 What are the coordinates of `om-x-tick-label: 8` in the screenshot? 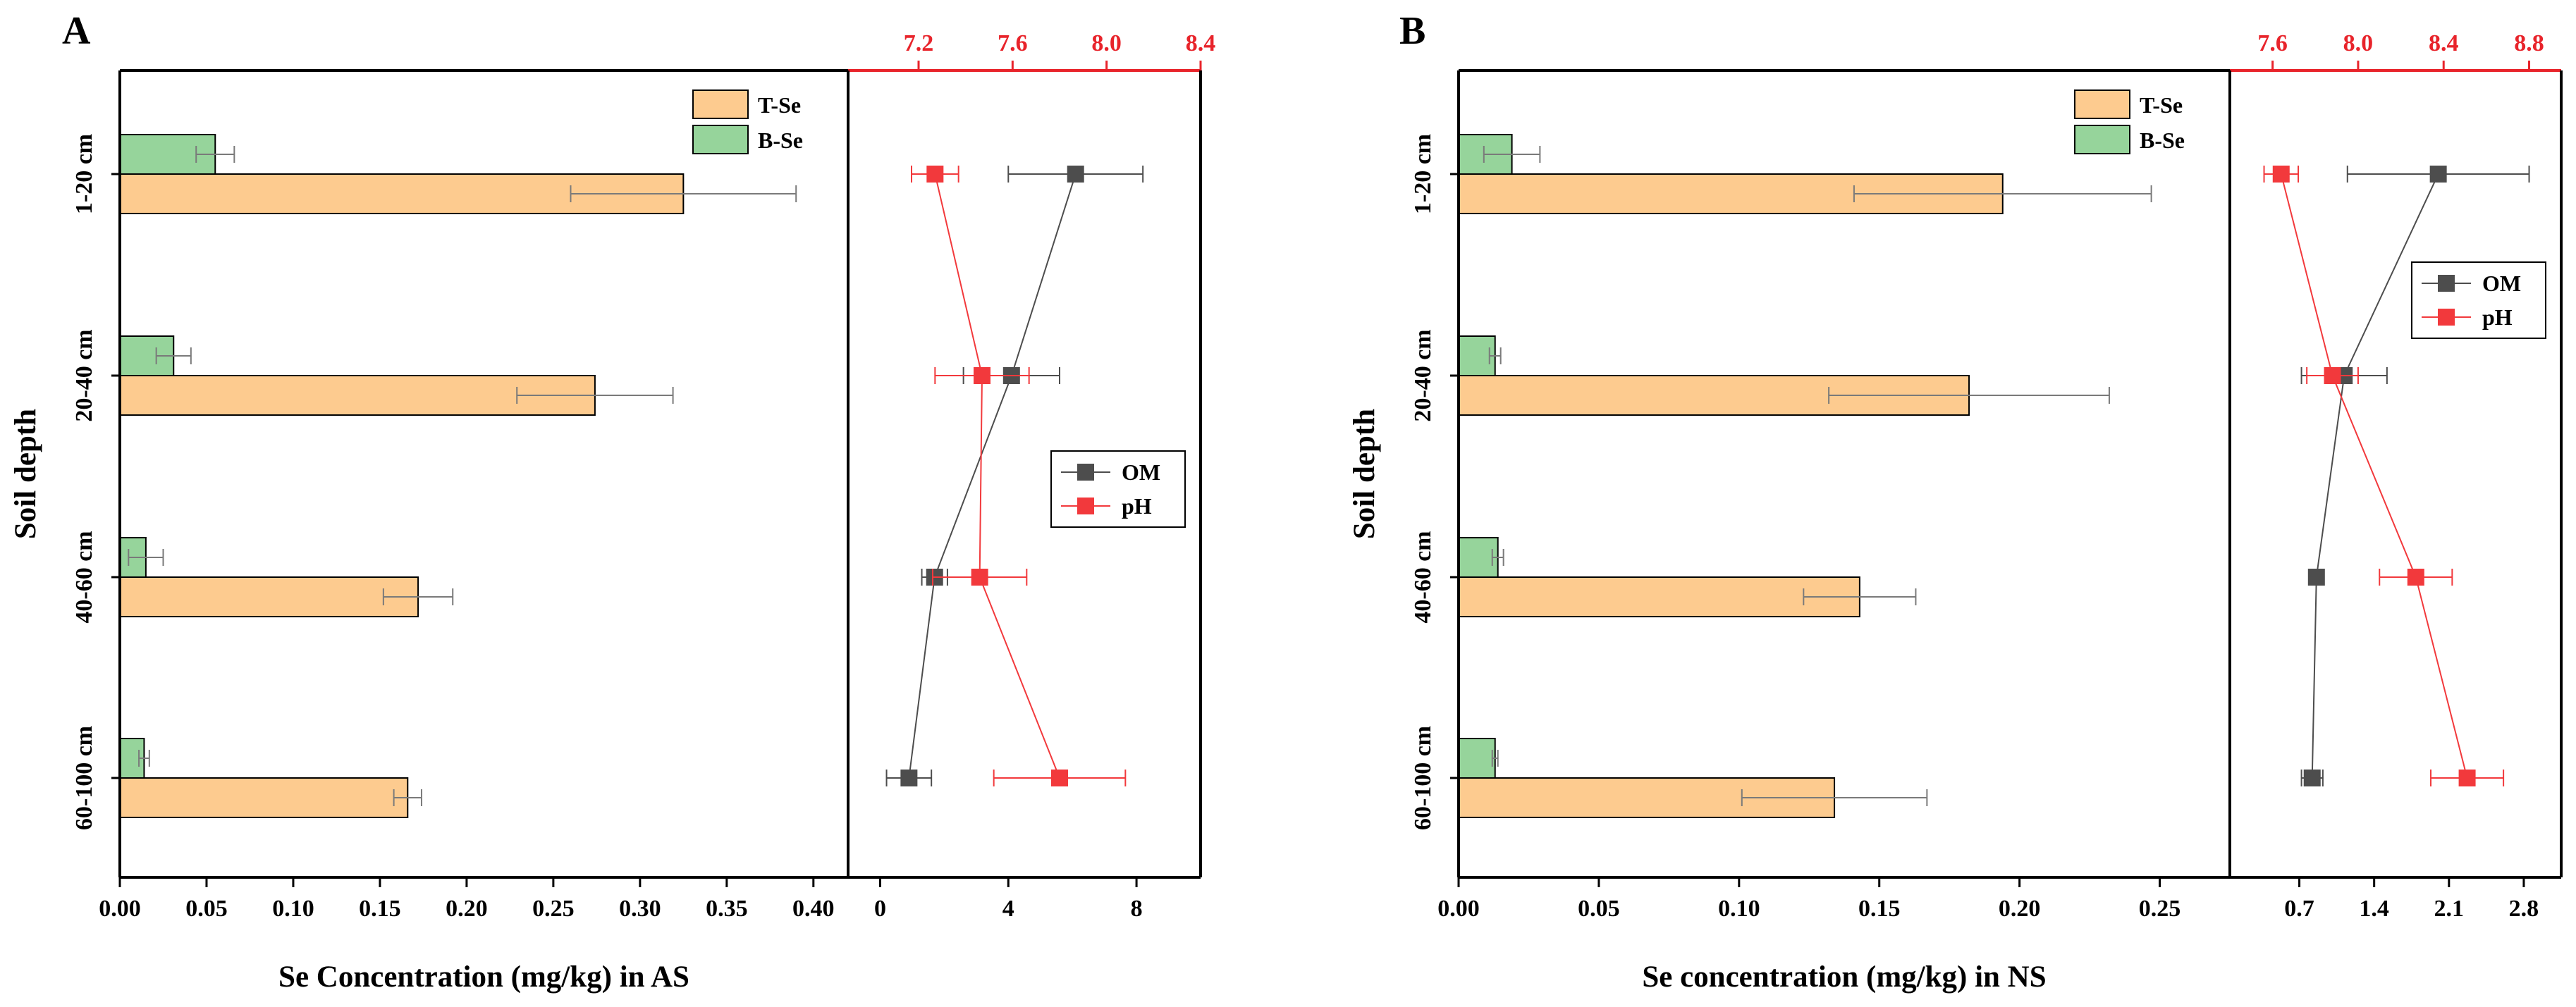 It's located at (1137, 909).